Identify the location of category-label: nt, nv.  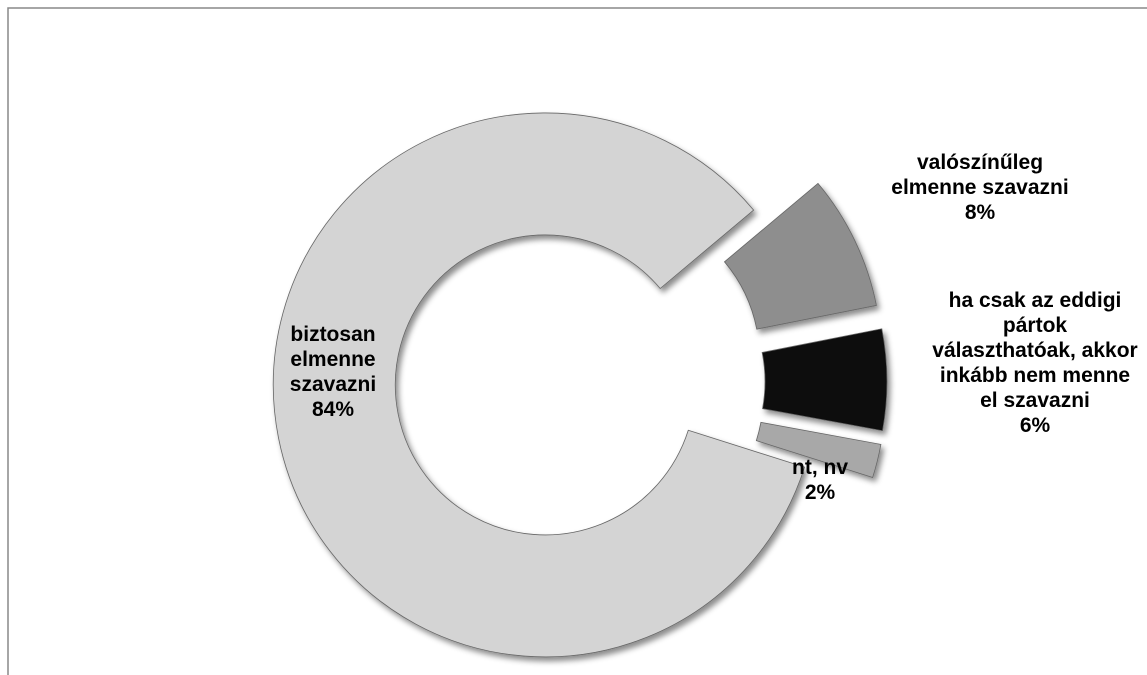
(820, 467).